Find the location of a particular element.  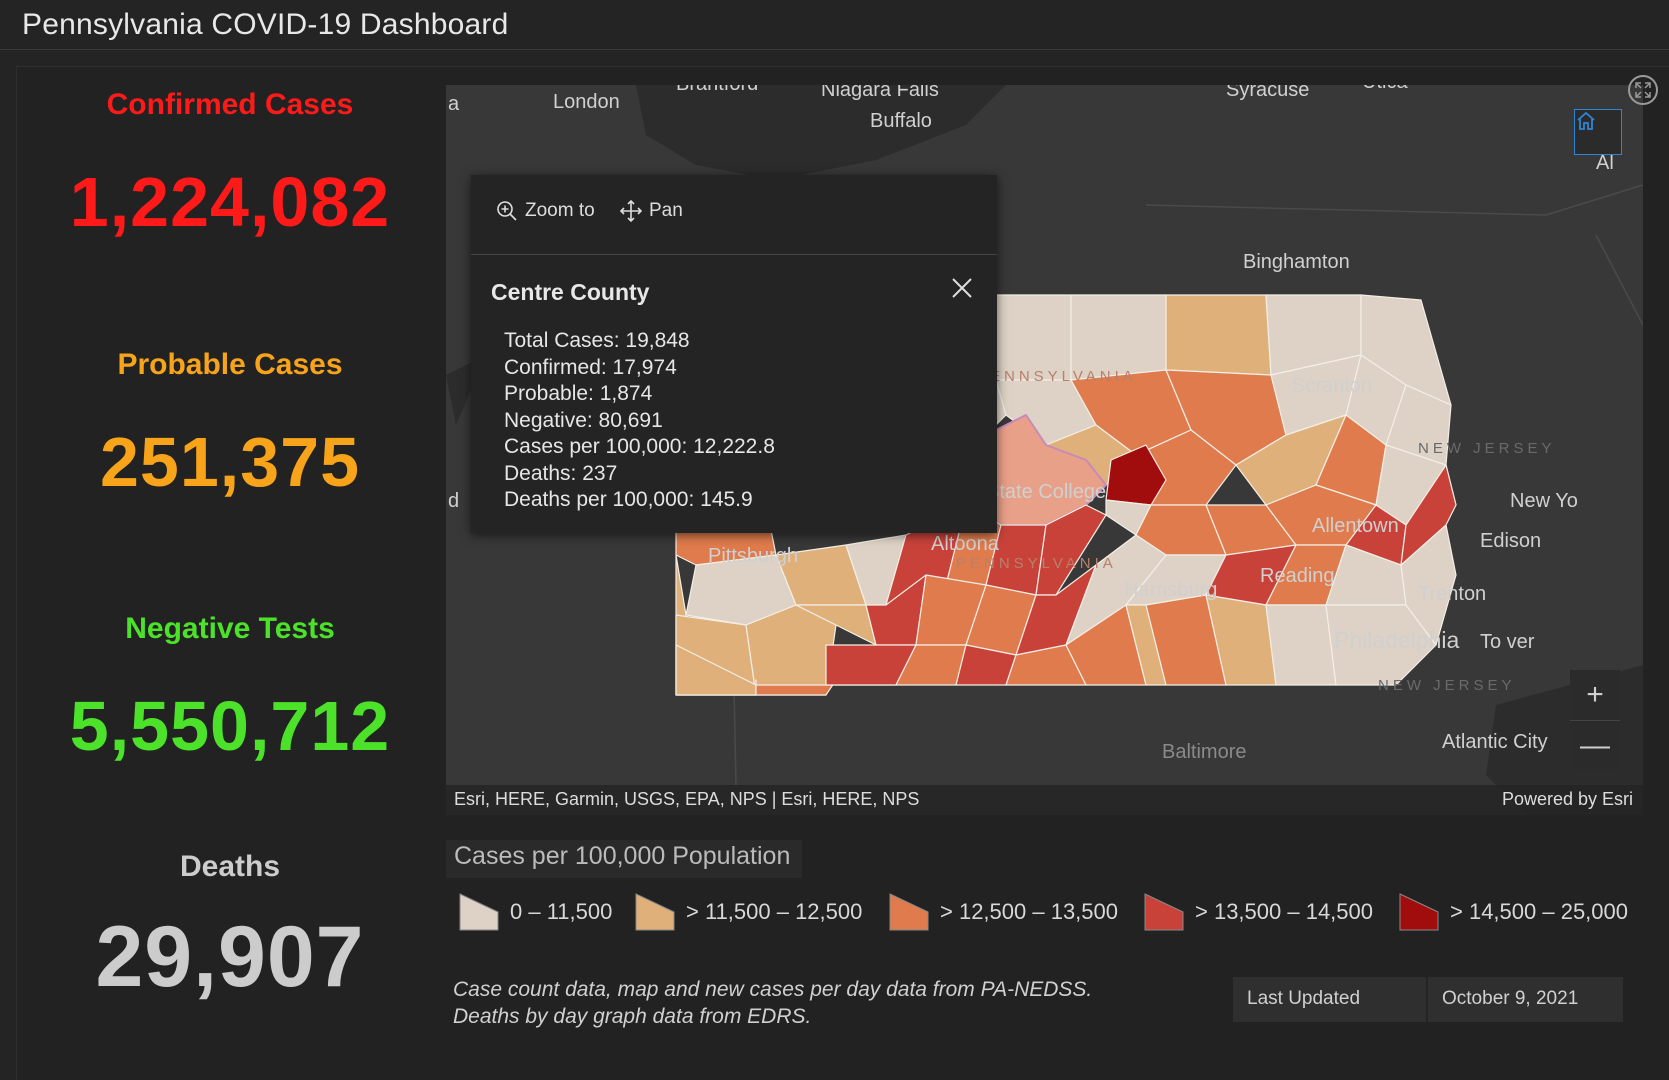

popup-total-cases: Total Cases: 19,848 is located at coordinates (597, 340).